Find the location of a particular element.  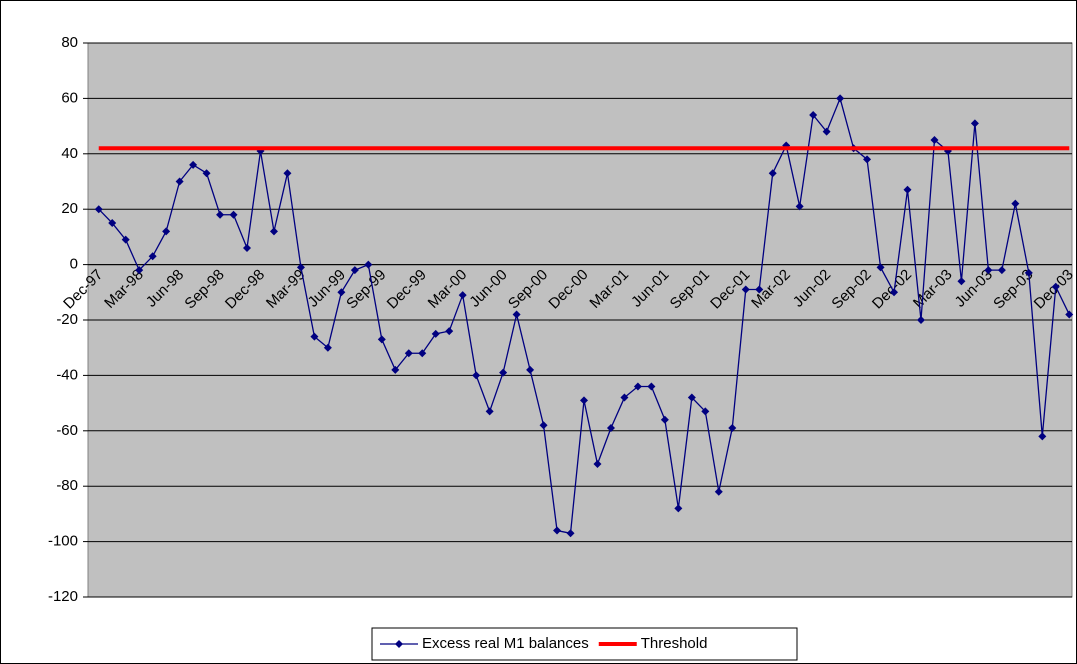

y-tick-label: -40 is located at coordinates (67, 374).